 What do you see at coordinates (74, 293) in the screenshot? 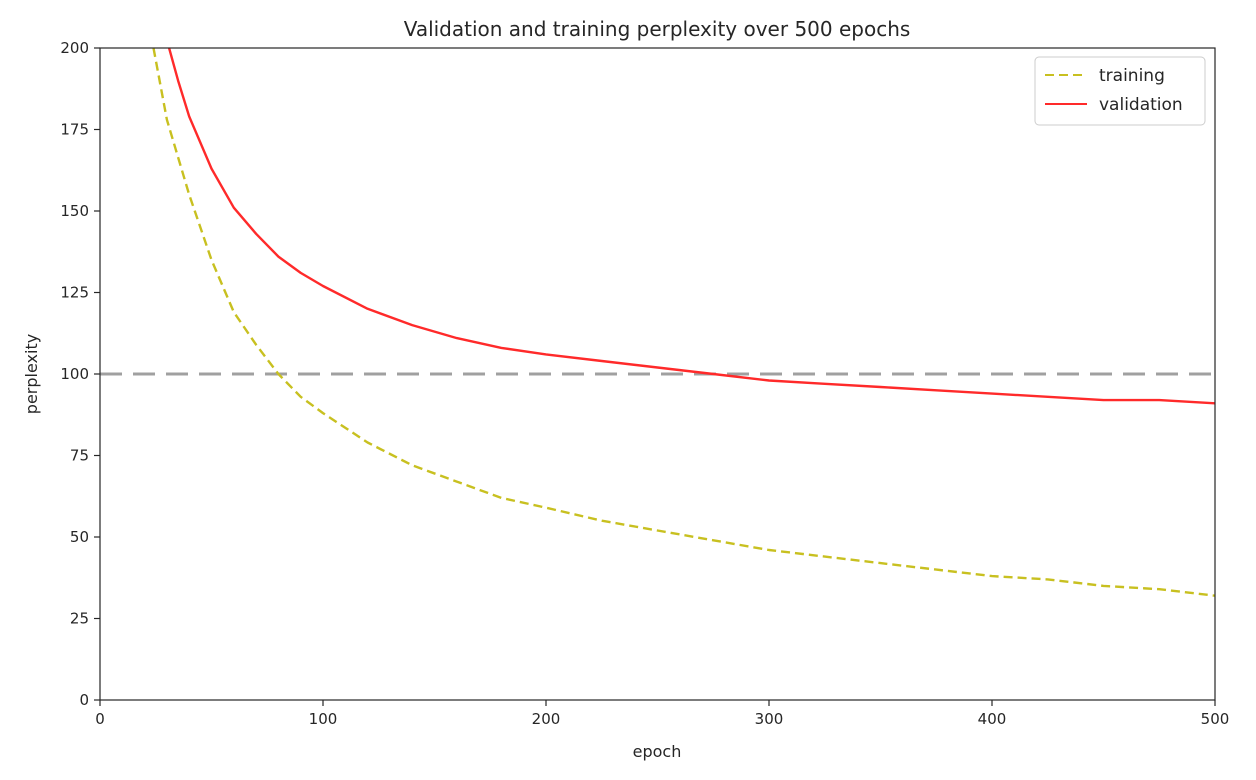
I see `y-tick-label: 125` at bounding box center [74, 293].